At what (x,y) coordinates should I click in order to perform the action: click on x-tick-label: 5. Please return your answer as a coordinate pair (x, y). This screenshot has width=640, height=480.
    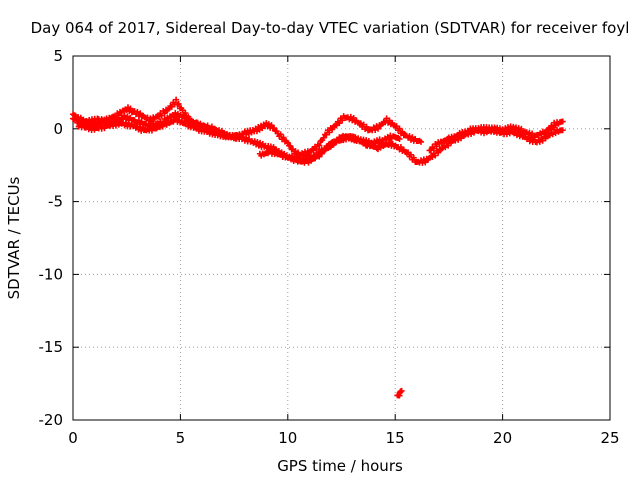
    Looking at the image, I should click on (181, 438).